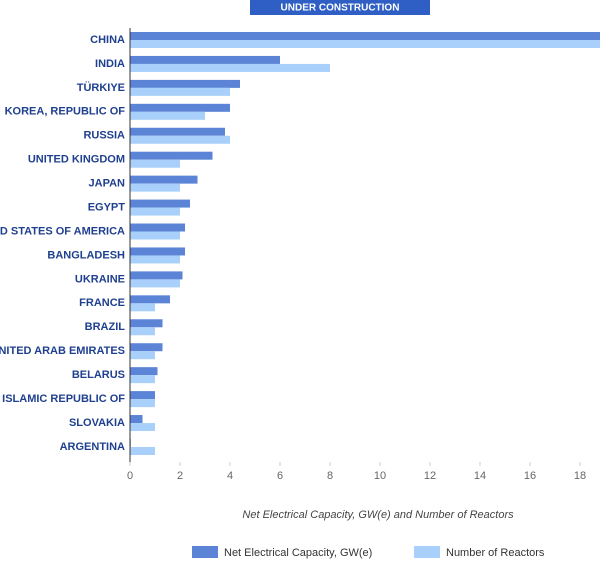 This screenshot has width=600, height=566. I want to click on x-tick-label: 4, so click(230, 476).